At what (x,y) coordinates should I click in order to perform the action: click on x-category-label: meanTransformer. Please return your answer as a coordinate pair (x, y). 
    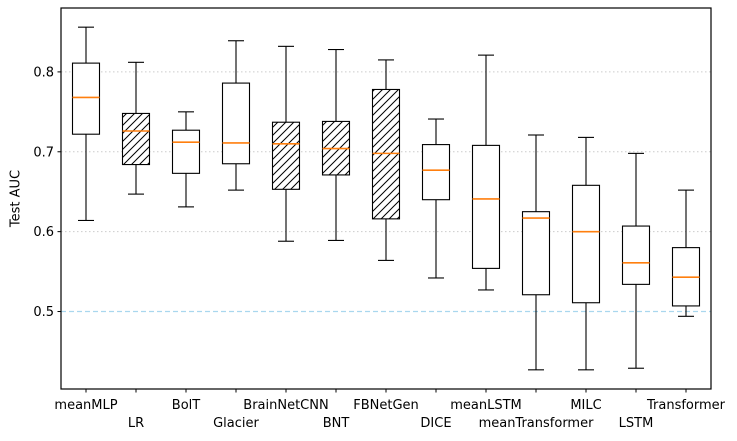
    Looking at the image, I should click on (537, 423).